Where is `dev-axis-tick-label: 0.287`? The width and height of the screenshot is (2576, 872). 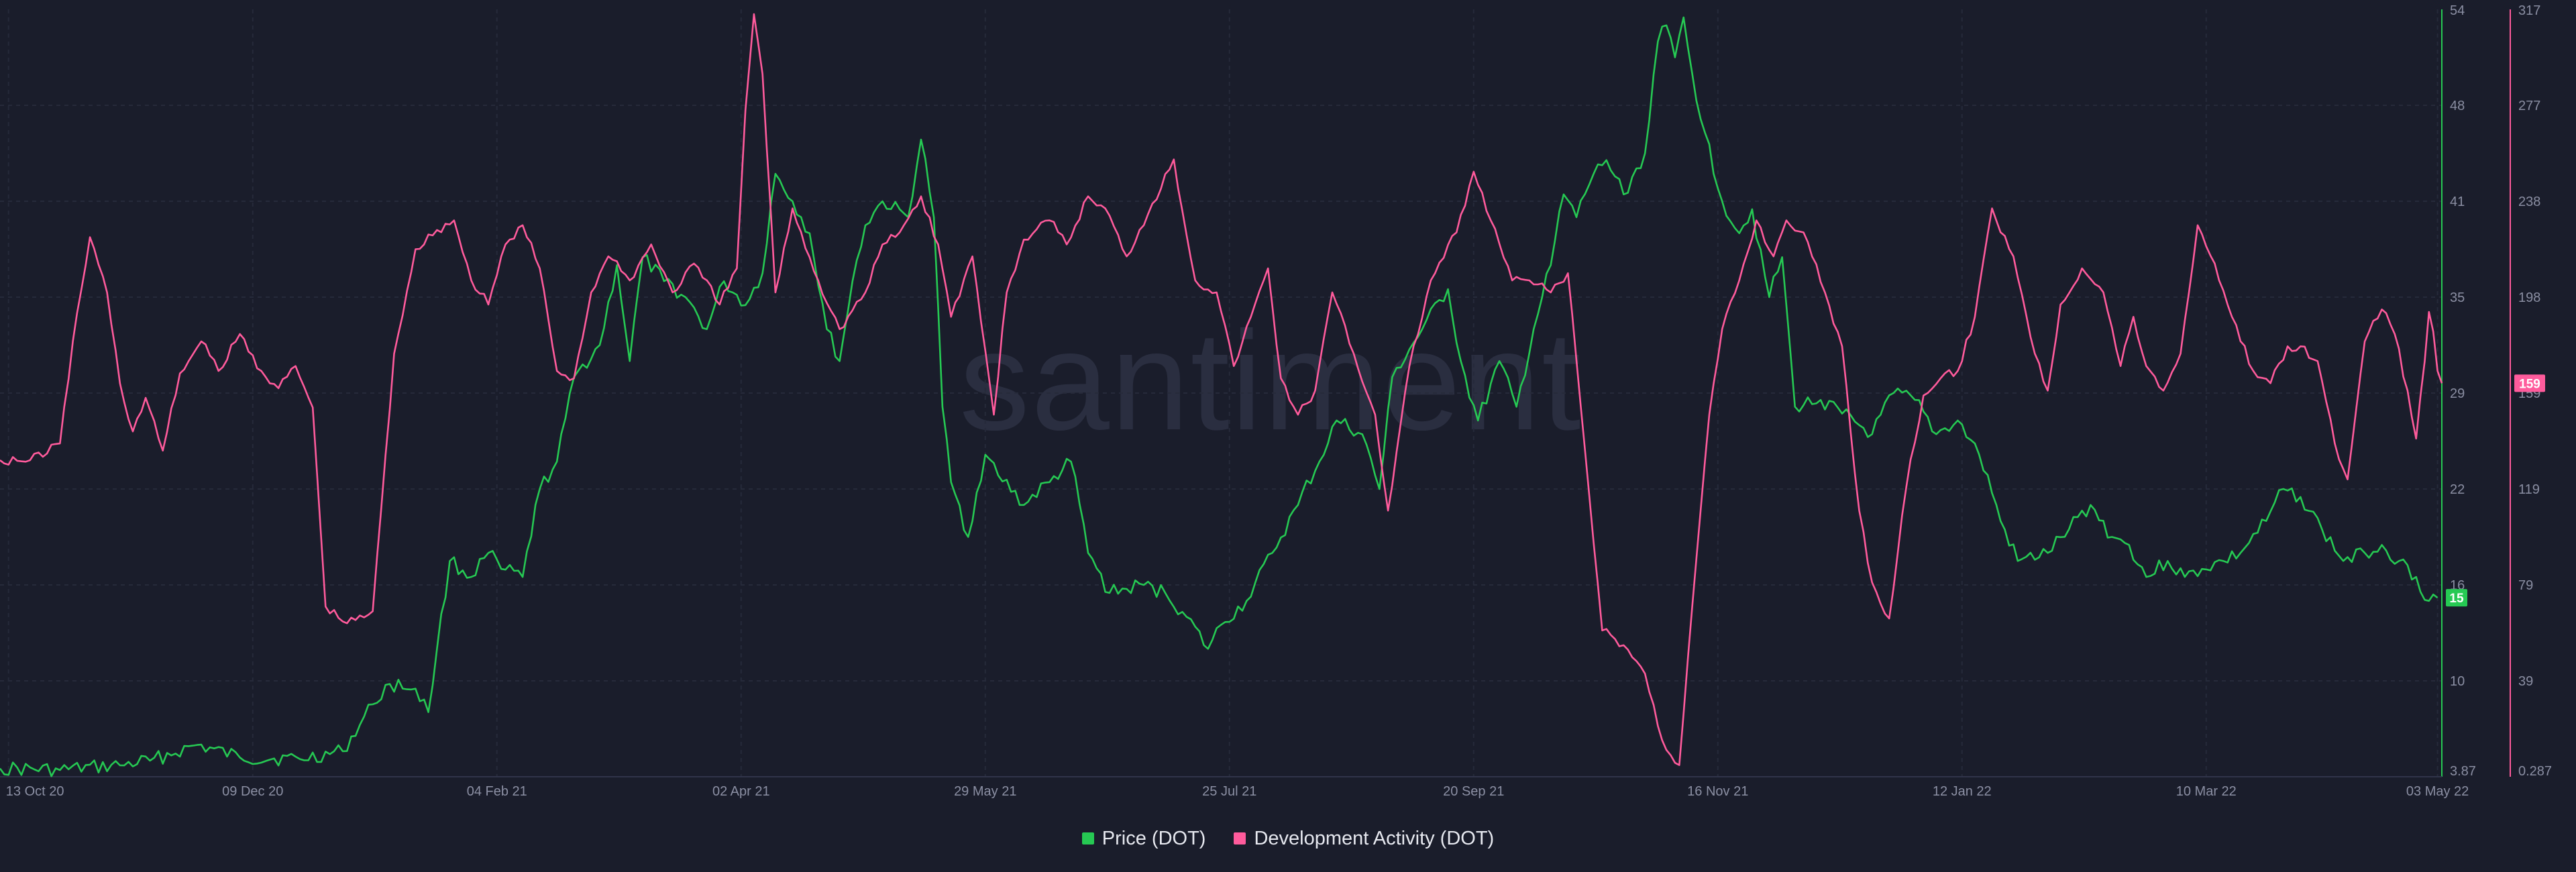
dev-axis-tick-label: 0.287 is located at coordinates (2535, 771).